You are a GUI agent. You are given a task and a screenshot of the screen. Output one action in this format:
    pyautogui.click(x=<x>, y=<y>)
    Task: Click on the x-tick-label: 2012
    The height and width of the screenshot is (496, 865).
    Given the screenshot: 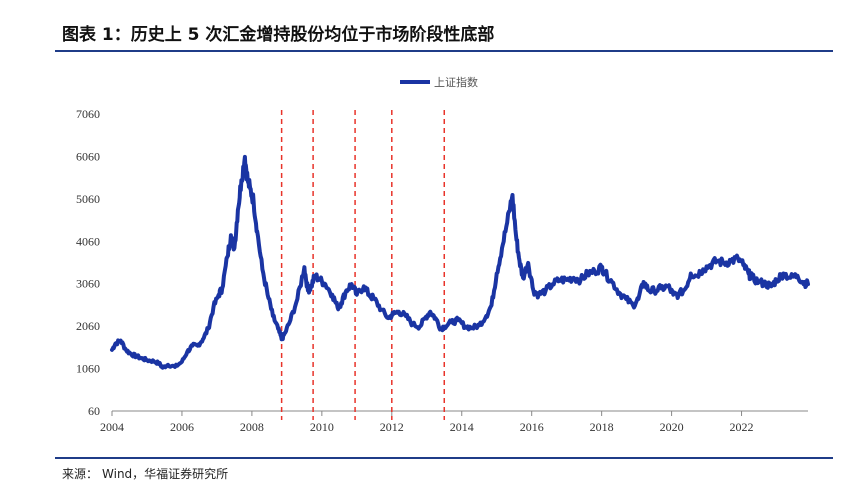 What is the action you would take?
    pyautogui.click(x=392, y=427)
    